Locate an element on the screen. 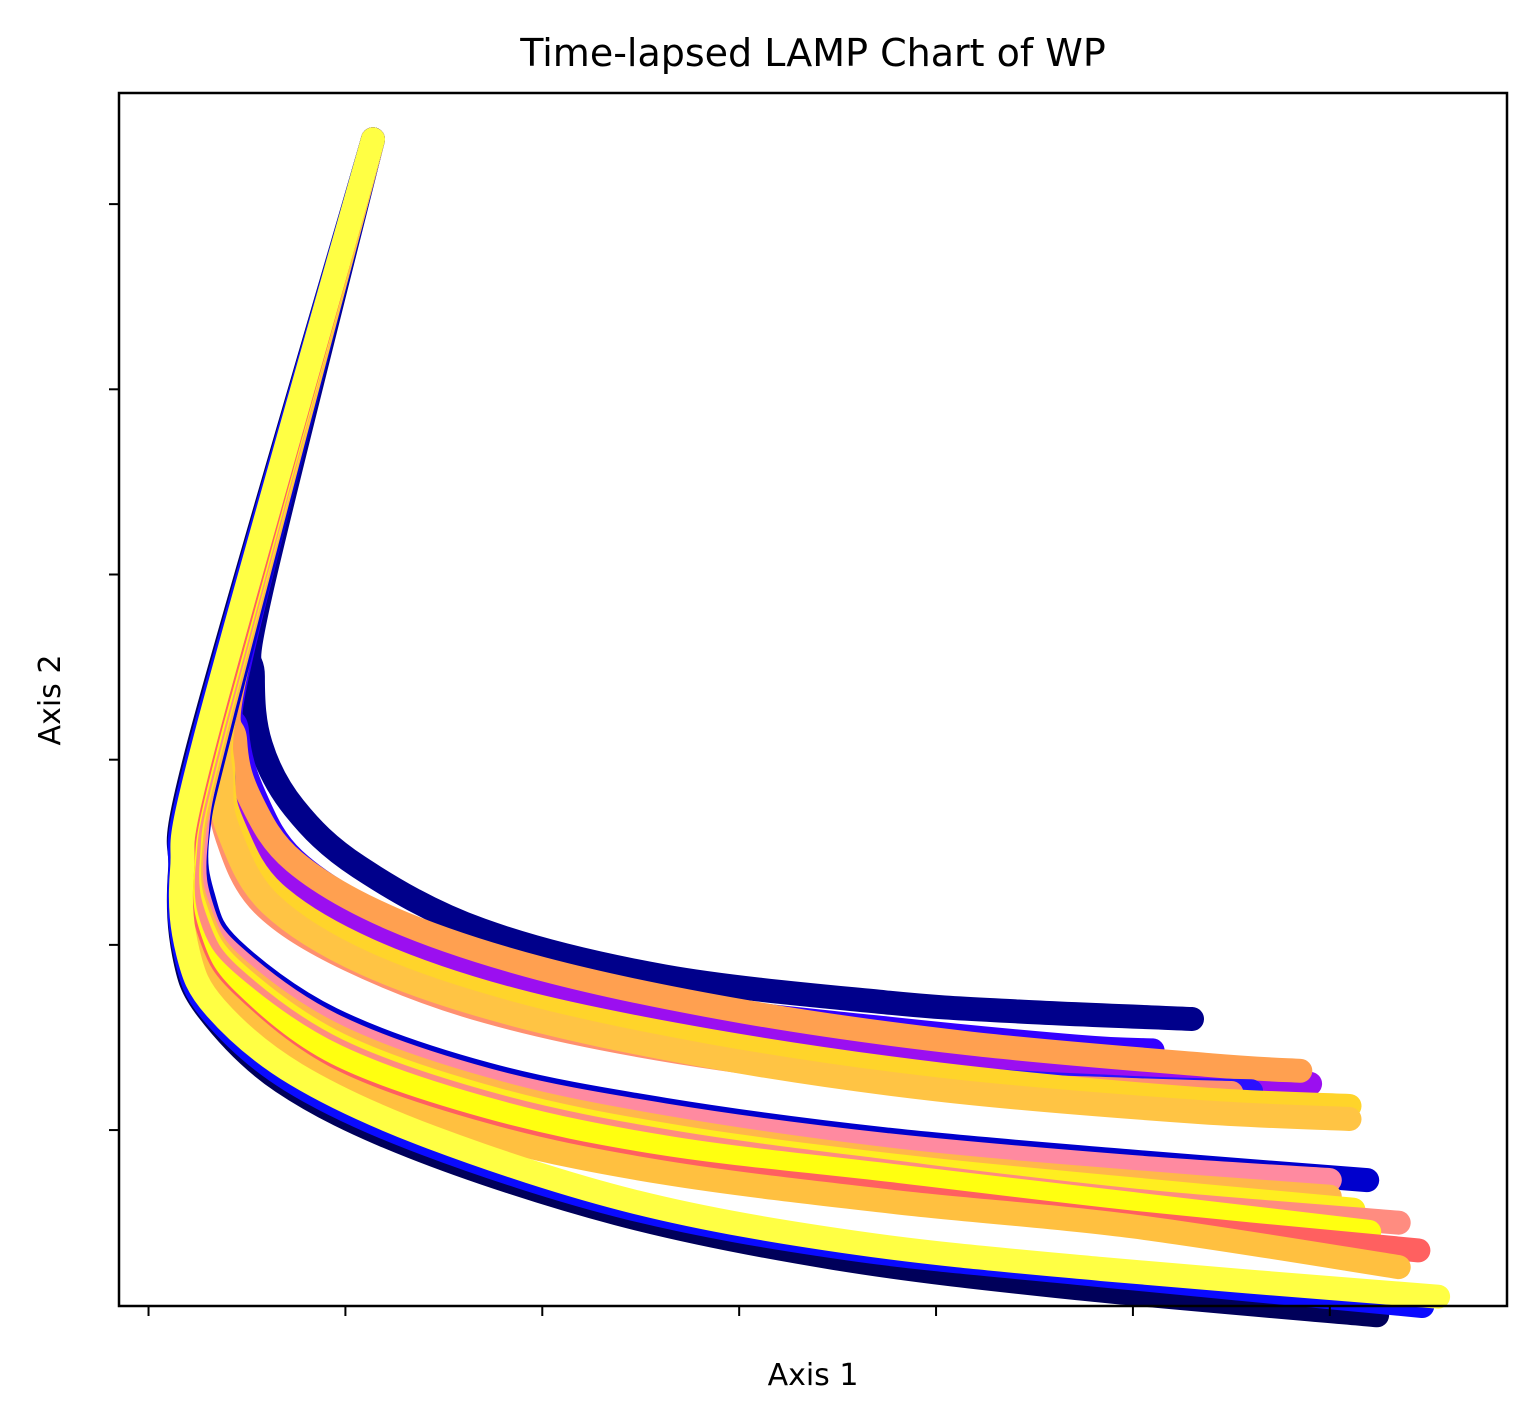 The image size is (1539, 1425). x-axis-label: Axis 1 is located at coordinates (813, 1375).